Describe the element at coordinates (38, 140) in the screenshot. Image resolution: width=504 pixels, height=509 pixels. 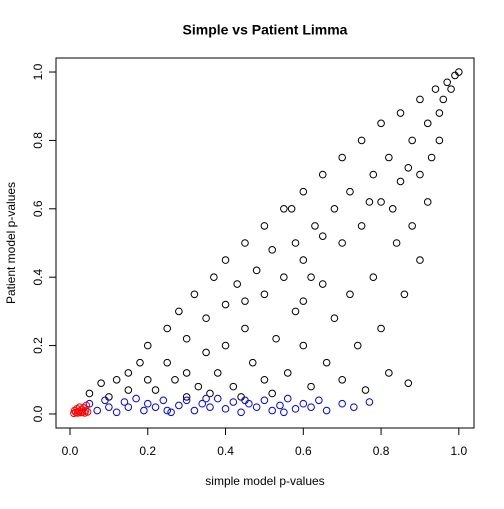
I see `y-tick-label: 0.8` at that location.